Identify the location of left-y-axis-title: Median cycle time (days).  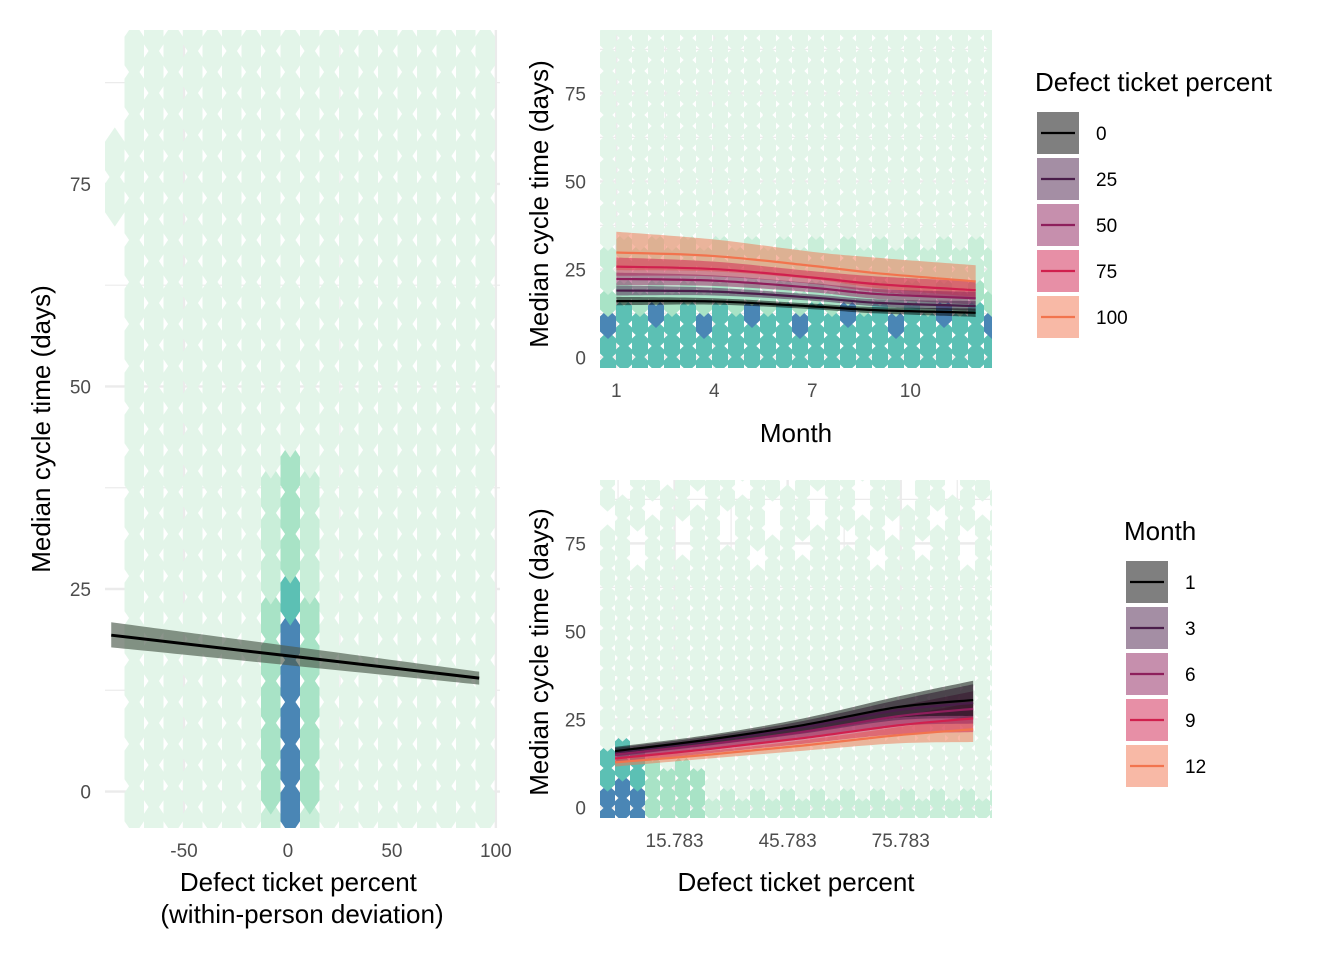
(41, 429).